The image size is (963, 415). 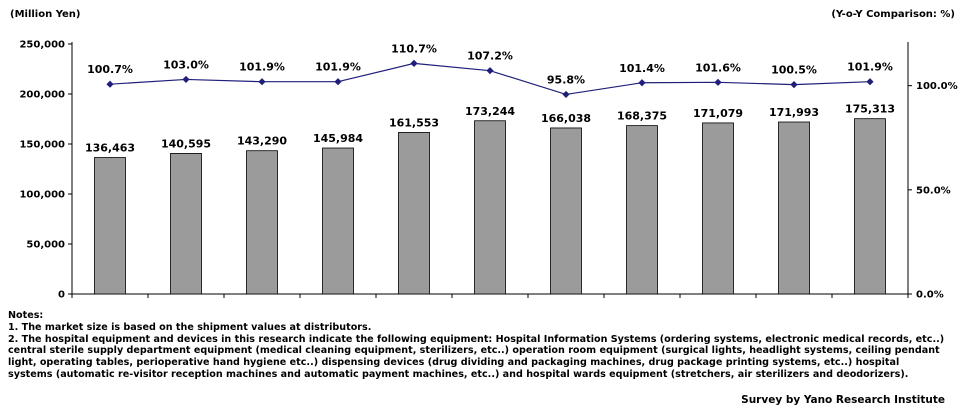 I want to click on right-tick-label: 100.0%, so click(x=937, y=86).